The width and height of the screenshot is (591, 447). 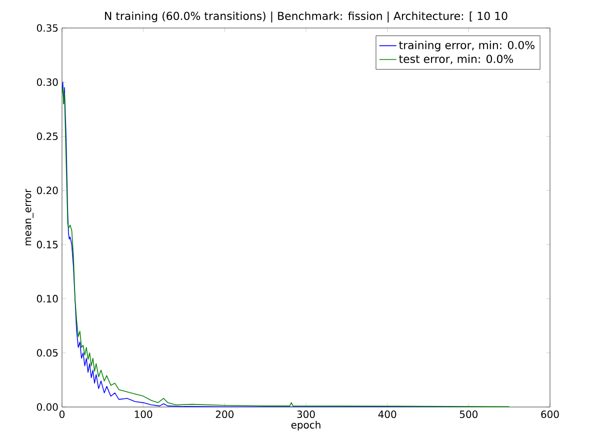 I want to click on x-tick-label: 200, so click(x=225, y=414).